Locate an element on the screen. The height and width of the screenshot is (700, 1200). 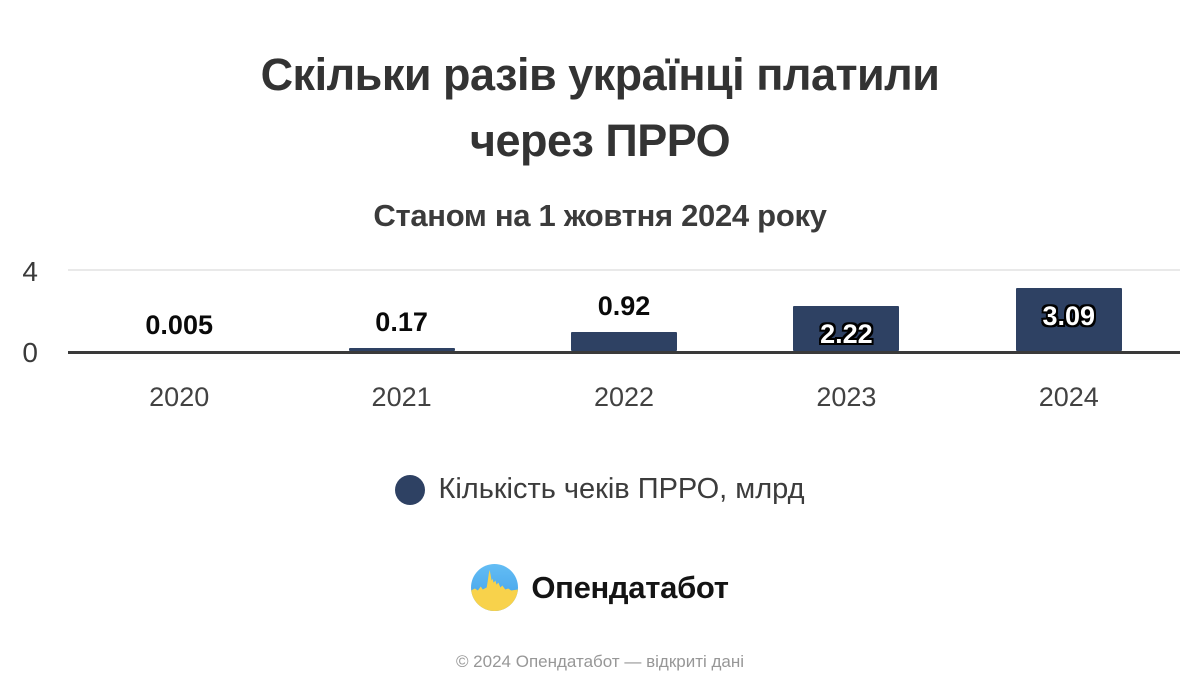
plot-area: 0.005 0.17 0.92 2.22 3.09 is located at coordinates (624, 311).